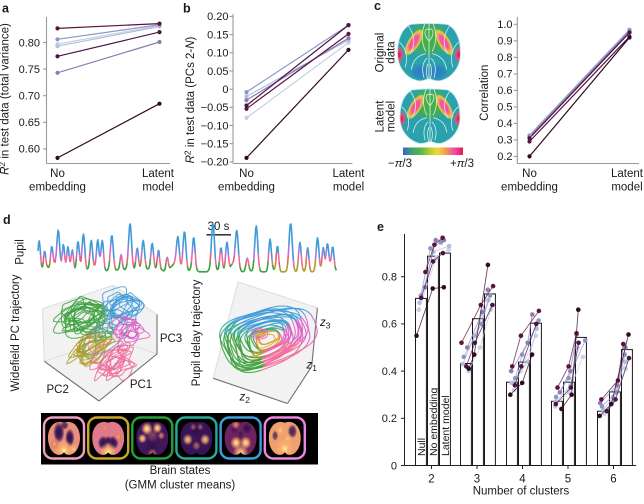  Describe the element at coordinates (215, 126) in the screenshot. I see `svg-text: −0.10` at that location.